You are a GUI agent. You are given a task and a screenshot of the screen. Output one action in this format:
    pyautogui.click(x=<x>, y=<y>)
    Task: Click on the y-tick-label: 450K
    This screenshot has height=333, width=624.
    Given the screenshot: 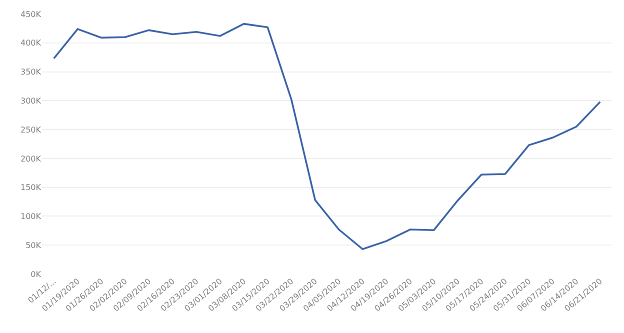 What is the action you would take?
    pyautogui.click(x=31, y=14)
    